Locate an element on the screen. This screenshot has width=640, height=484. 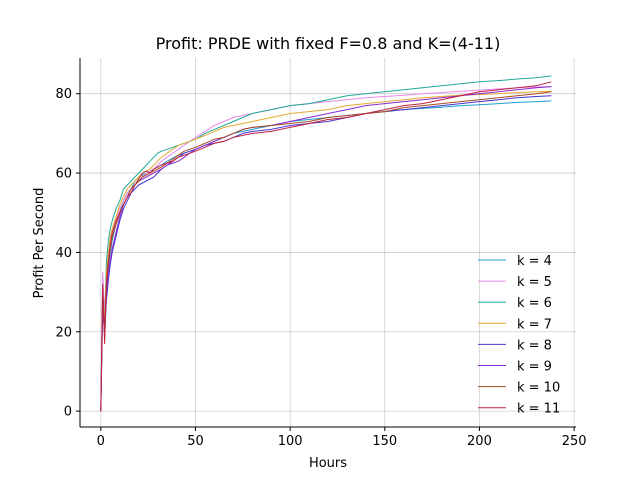
legend-label: k = 9 is located at coordinates (534, 367).